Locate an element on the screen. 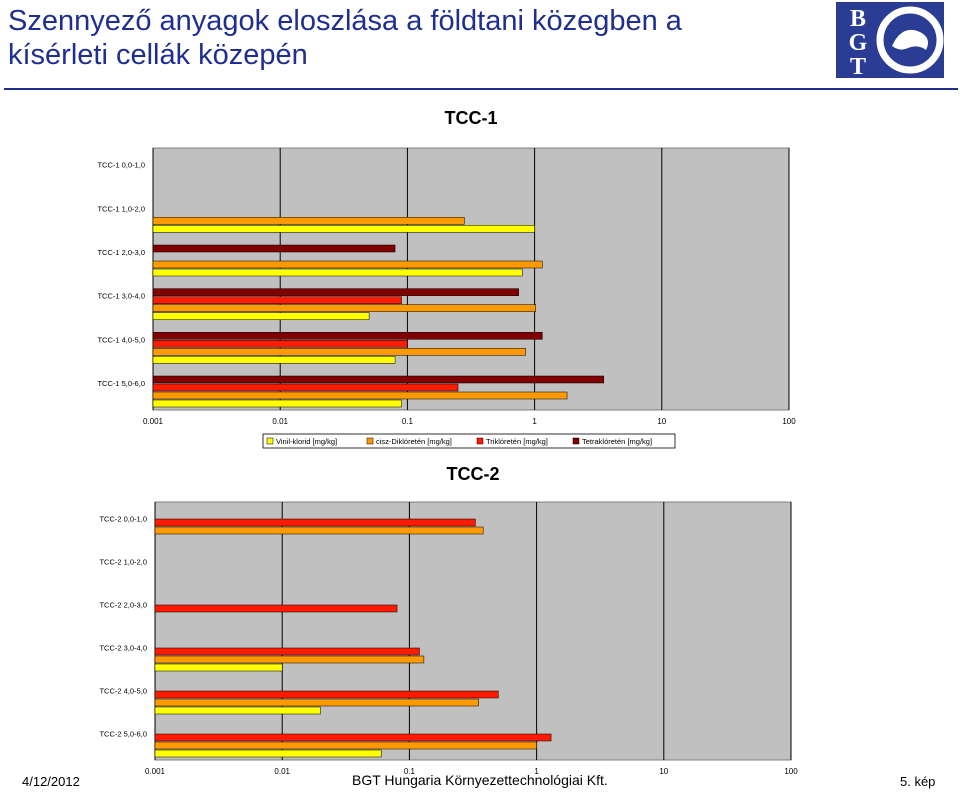 This screenshot has height=795, width=960. chart-1-tick-label: 0.1 is located at coordinates (408, 421).